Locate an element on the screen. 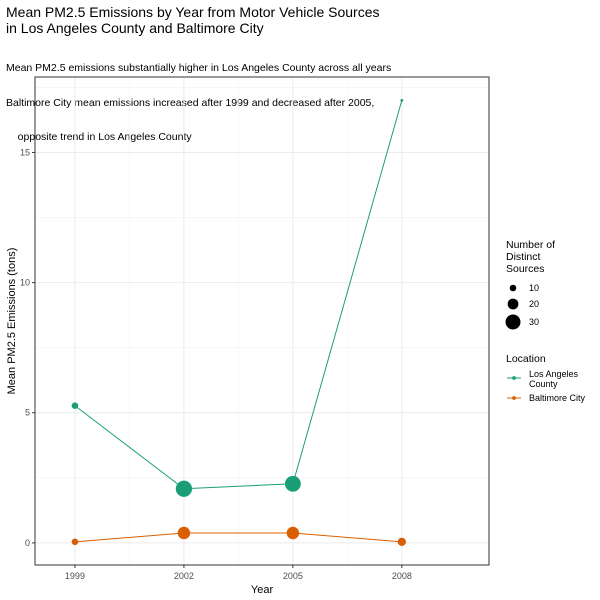 Image resolution: width=600 pixels, height=600 pixels. x-axis-label: Year is located at coordinates (262, 590).